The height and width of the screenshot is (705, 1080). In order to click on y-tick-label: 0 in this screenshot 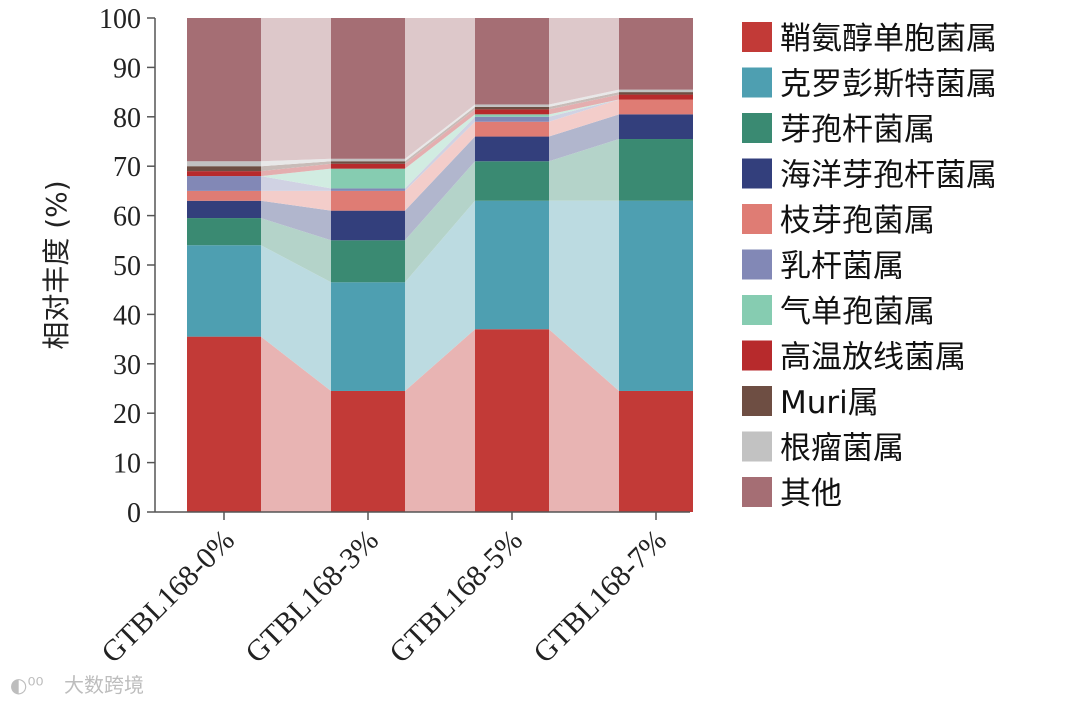, I will do `click(134, 513)`.